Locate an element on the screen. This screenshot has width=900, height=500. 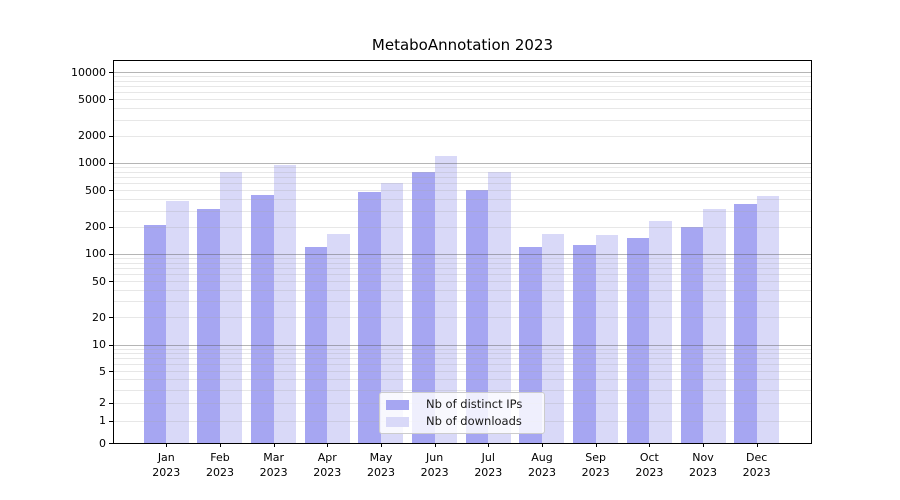
bar-jun-downloads is located at coordinates (446, 299).